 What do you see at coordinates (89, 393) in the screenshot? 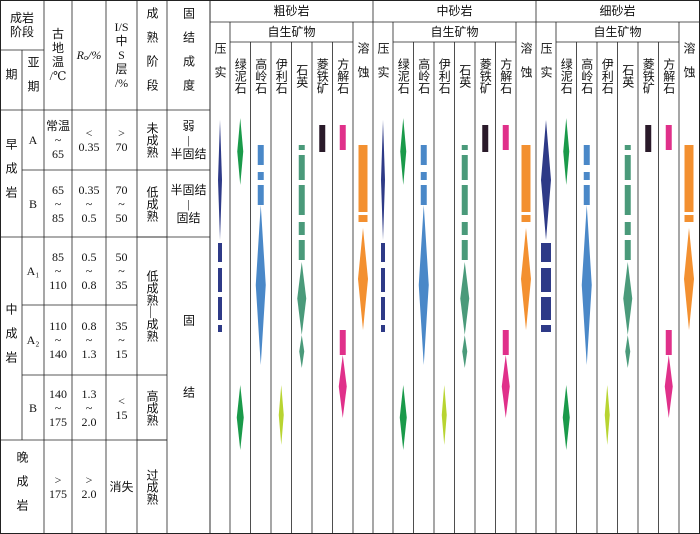
I see `ro-line: 1.3` at bounding box center [89, 393].